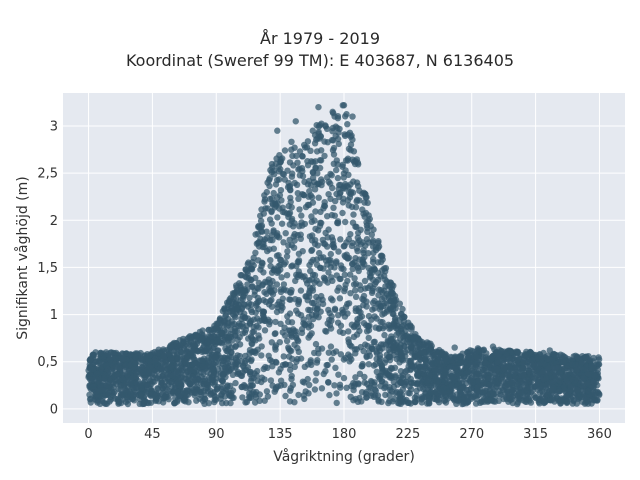 This screenshot has height=480, width=640. What do you see at coordinates (47, 362) in the screenshot?
I see `y-tick-label: 0,5` at bounding box center [47, 362].